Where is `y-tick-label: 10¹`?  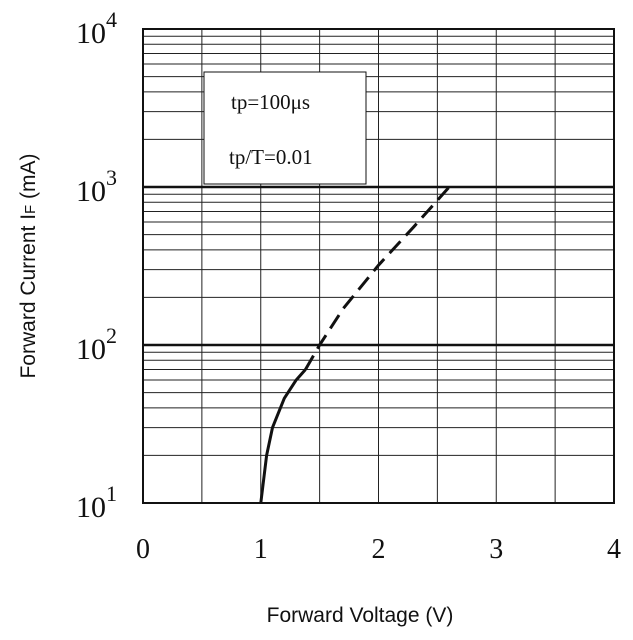
y-tick-label: 10¹ is located at coordinates (96, 502).